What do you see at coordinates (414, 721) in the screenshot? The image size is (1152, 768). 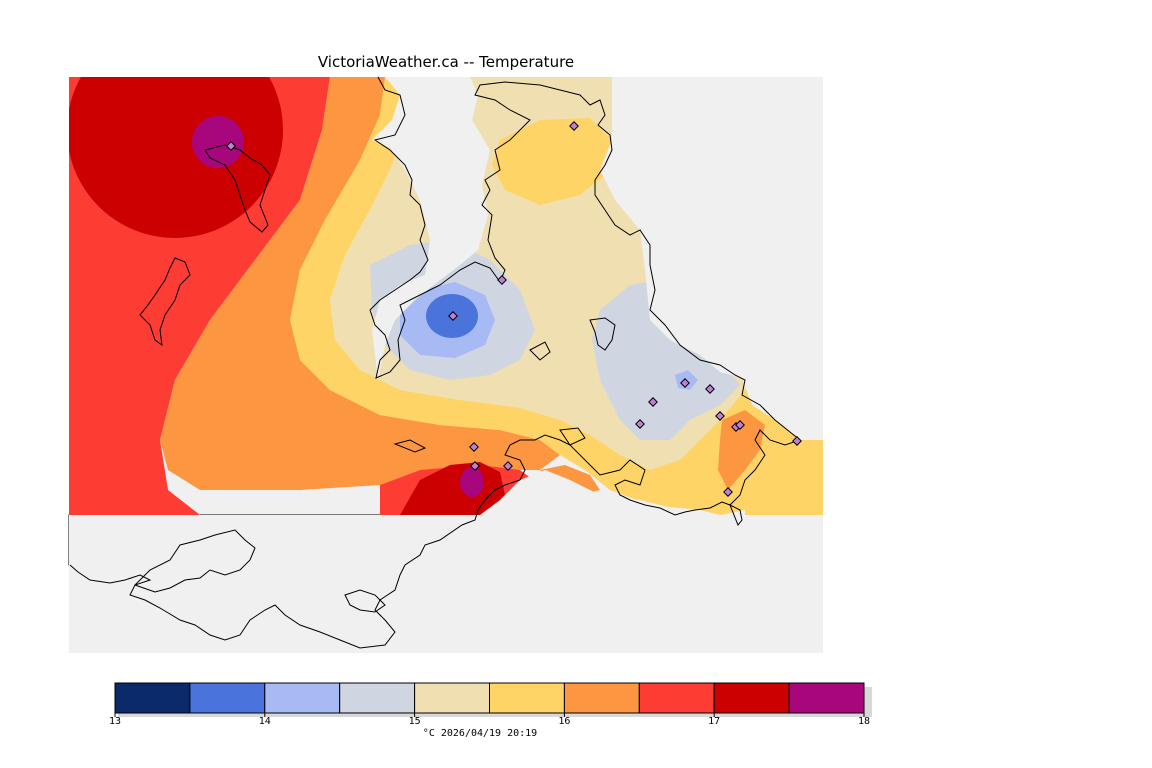 I see `legend-tick-label: 15` at bounding box center [414, 721].